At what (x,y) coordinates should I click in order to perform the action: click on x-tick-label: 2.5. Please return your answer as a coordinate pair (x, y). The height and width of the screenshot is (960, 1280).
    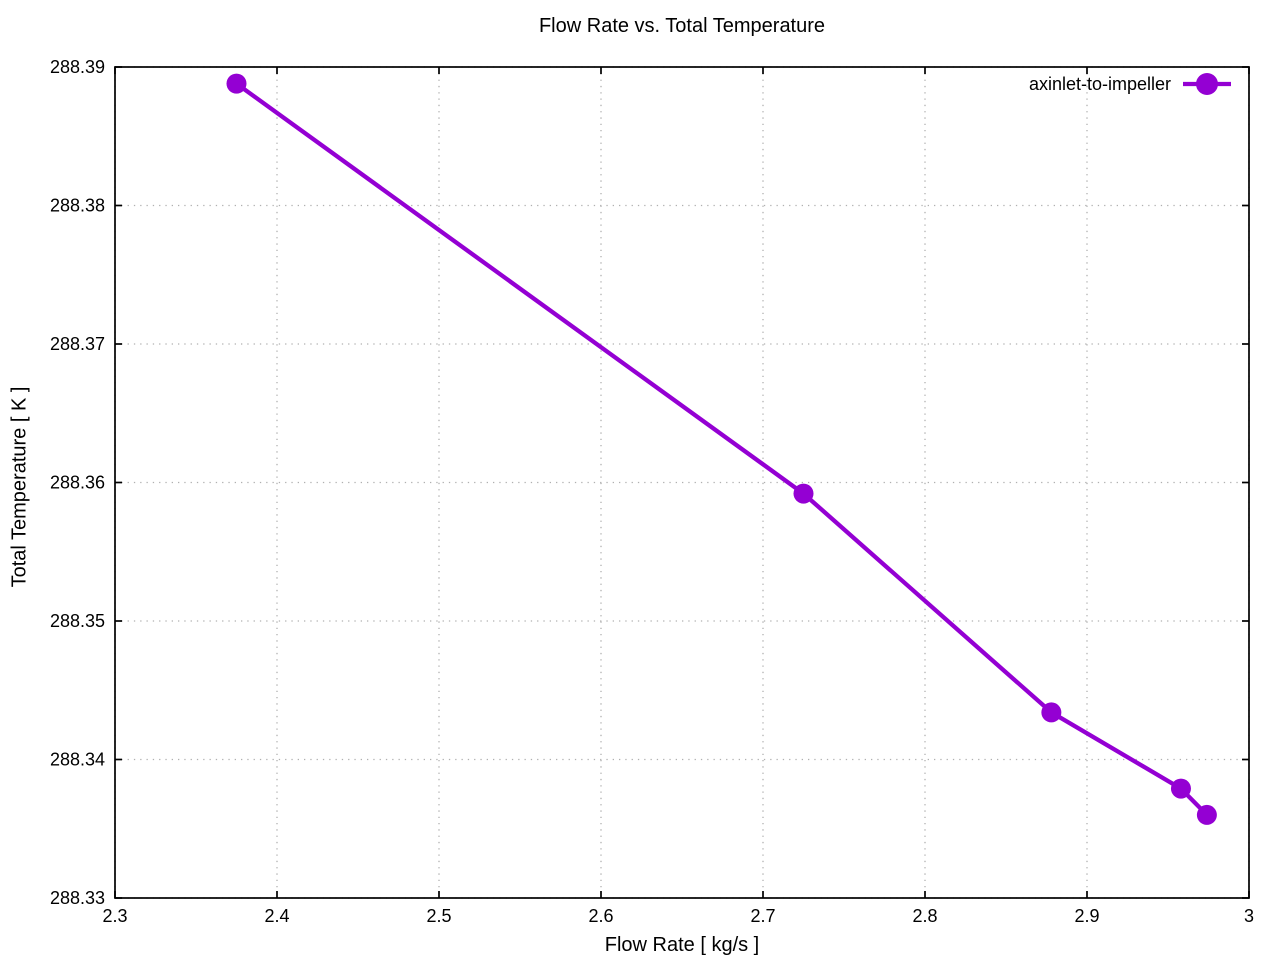
    Looking at the image, I should click on (438, 916).